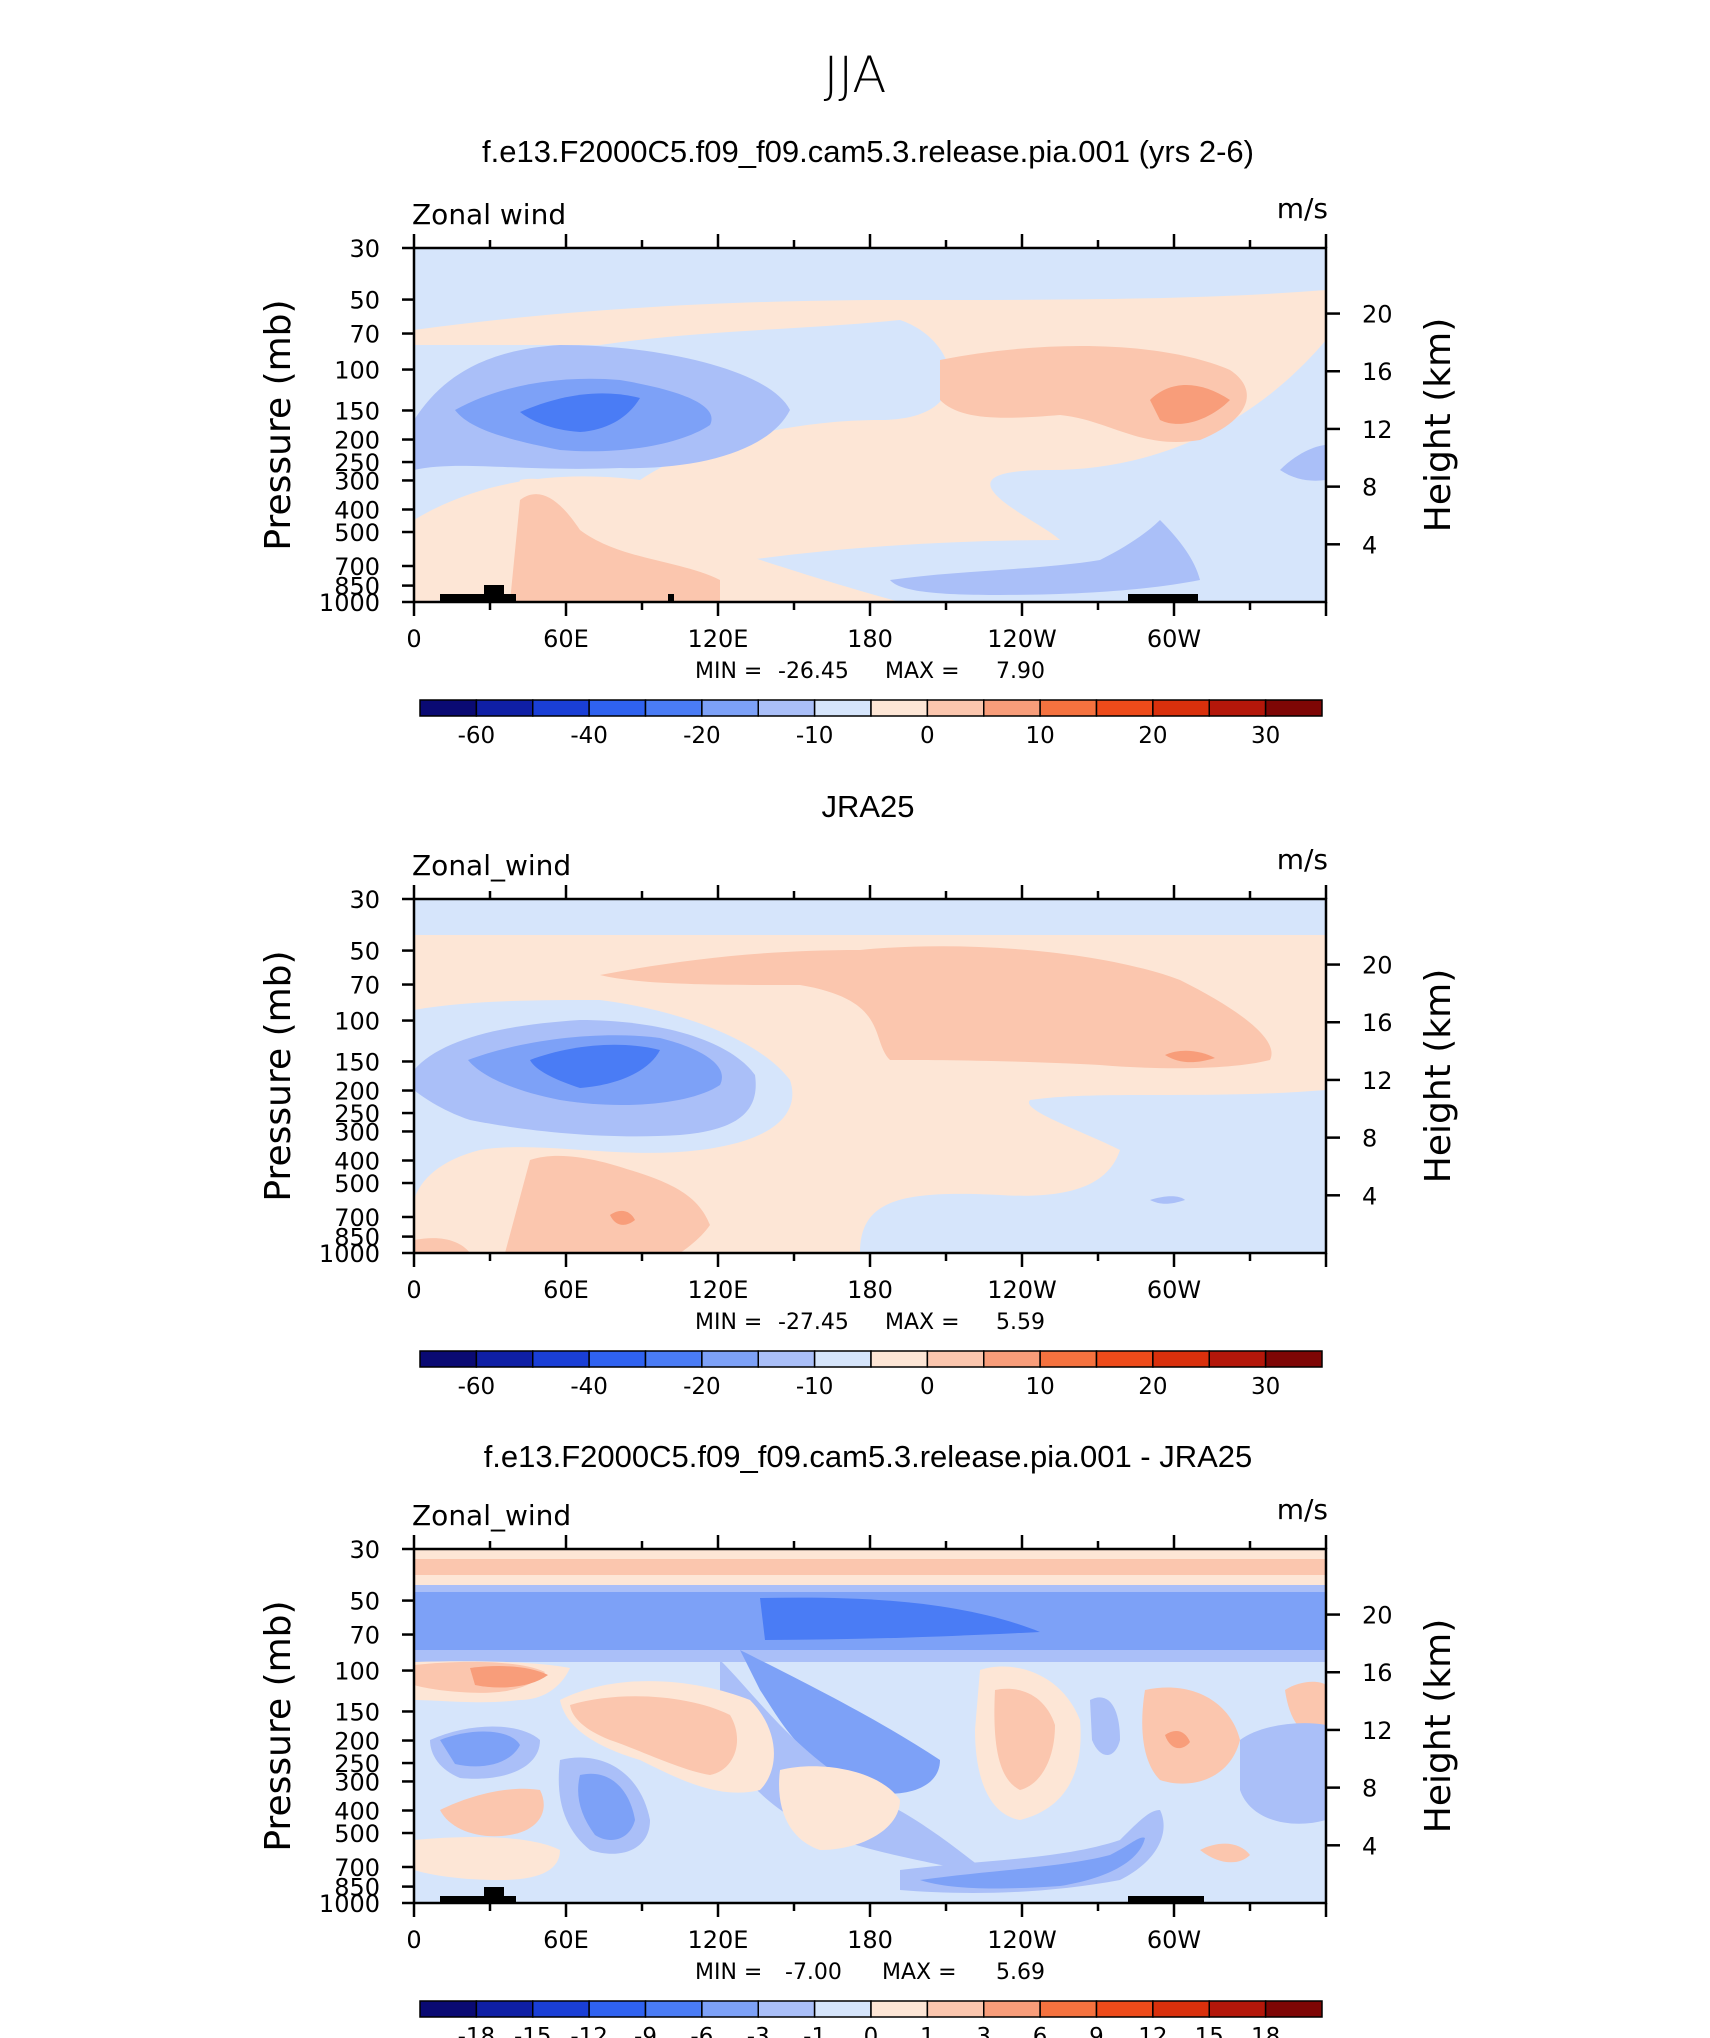 The width and height of the screenshot is (1710, 2038). What do you see at coordinates (357, 1022) in the screenshot?
I see `y-tick-label: 100` at bounding box center [357, 1022].